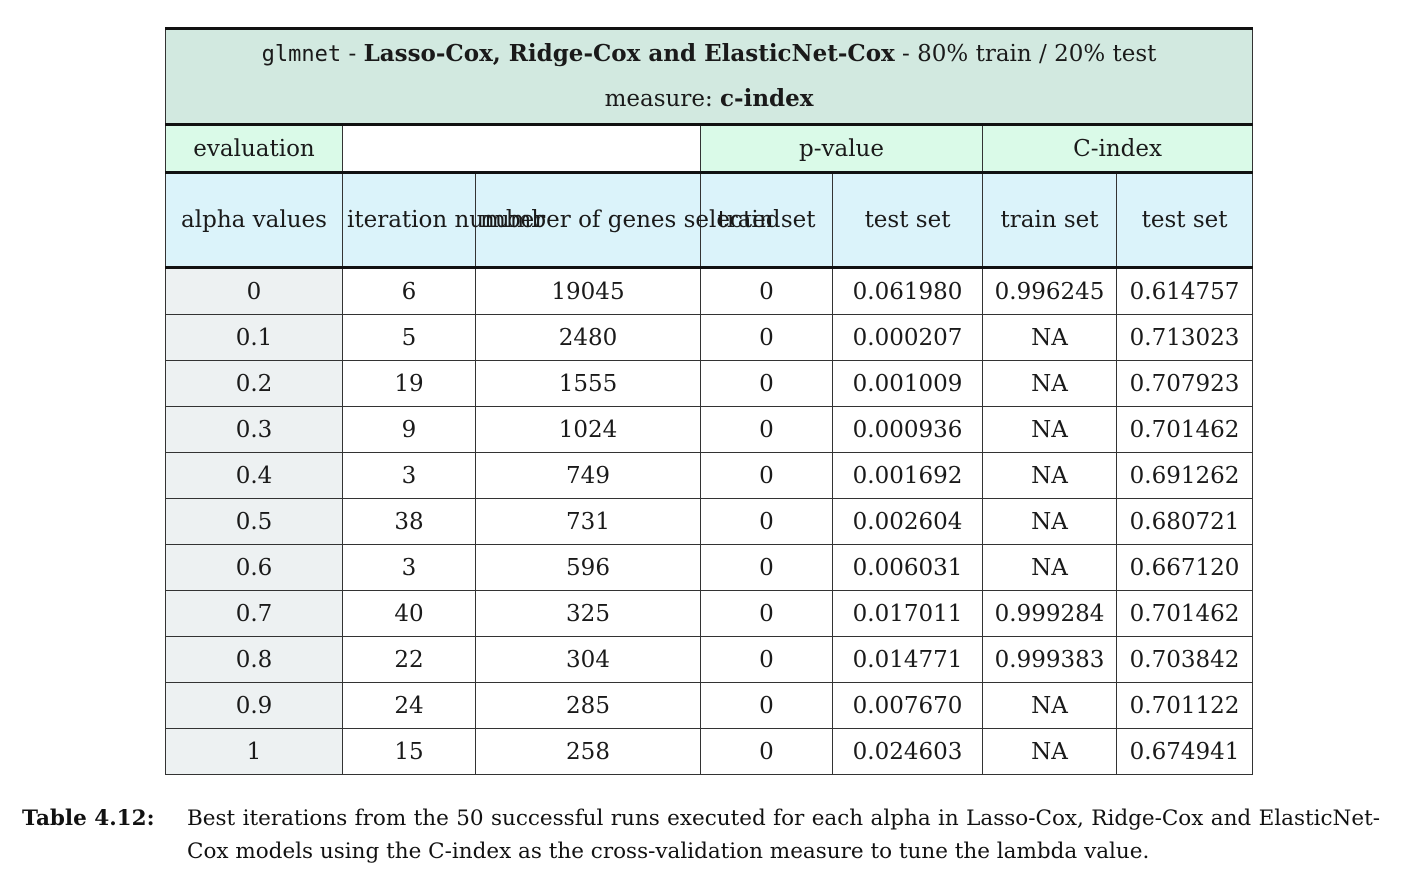 The height and width of the screenshot is (884, 1406). What do you see at coordinates (1184, 751) in the screenshot?
I see `cindex-test-cell: 0.674941` at bounding box center [1184, 751].